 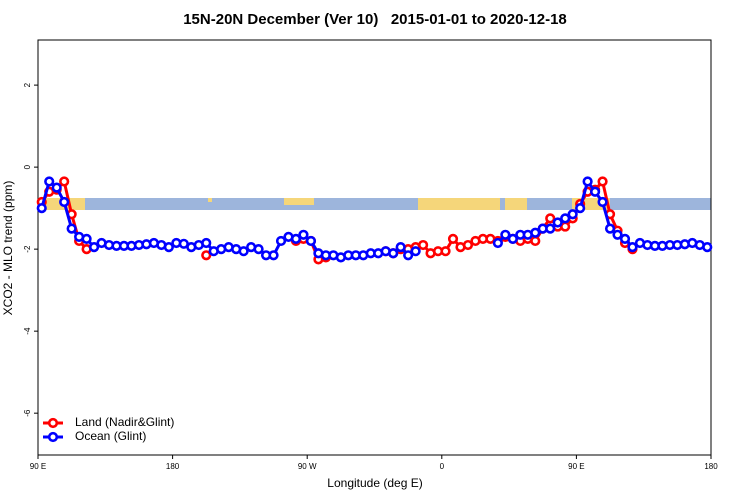 I want to click on x-axis-label: Longitude (deg E), so click(x=374, y=483).